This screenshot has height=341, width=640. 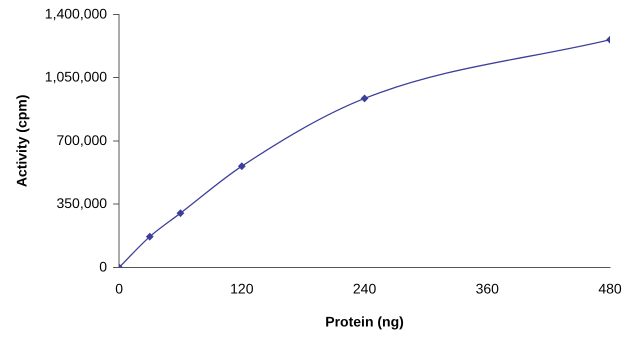 I want to click on y-tick-label: 350,000, so click(x=82, y=203).